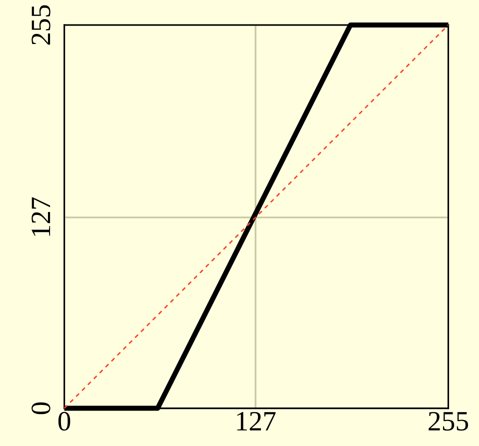 This screenshot has width=479, height=446. Describe the element at coordinates (41, 408) in the screenshot. I see `y-tick-label: 0` at that location.